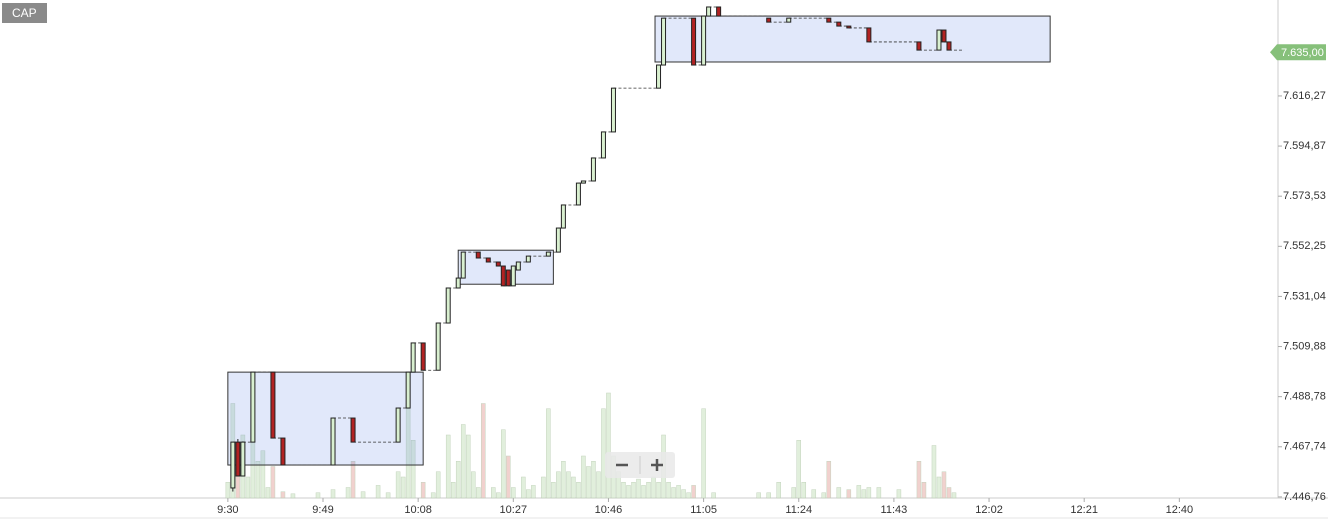 Image resolution: width=1328 pixels, height=520 pixels. I want to click on zoom-in-button, so click(657, 465).